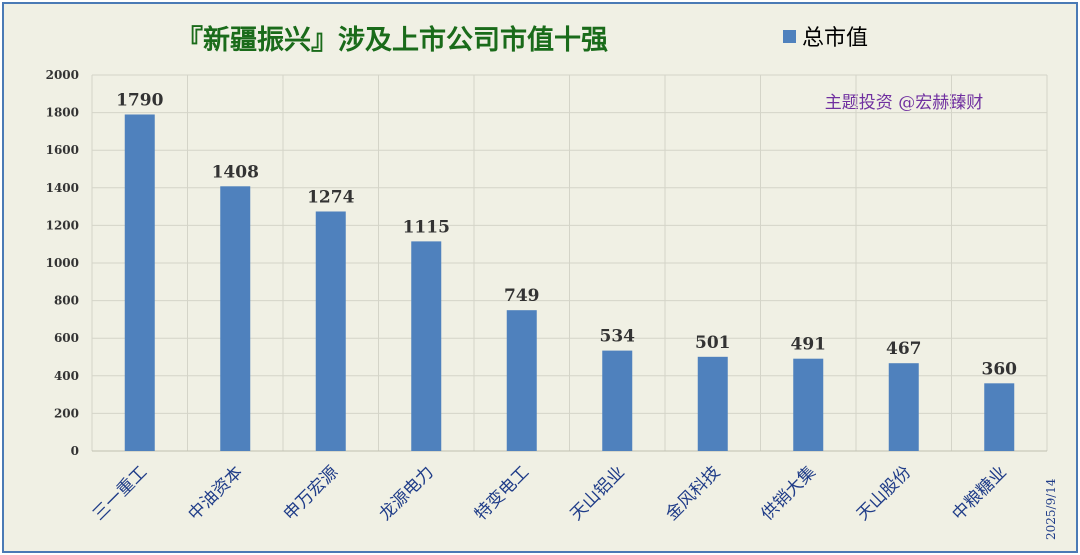 This screenshot has height=555, width=1080. Describe the element at coordinates (809, 345) in the screenshot. I see `data-label: 491` at that location.